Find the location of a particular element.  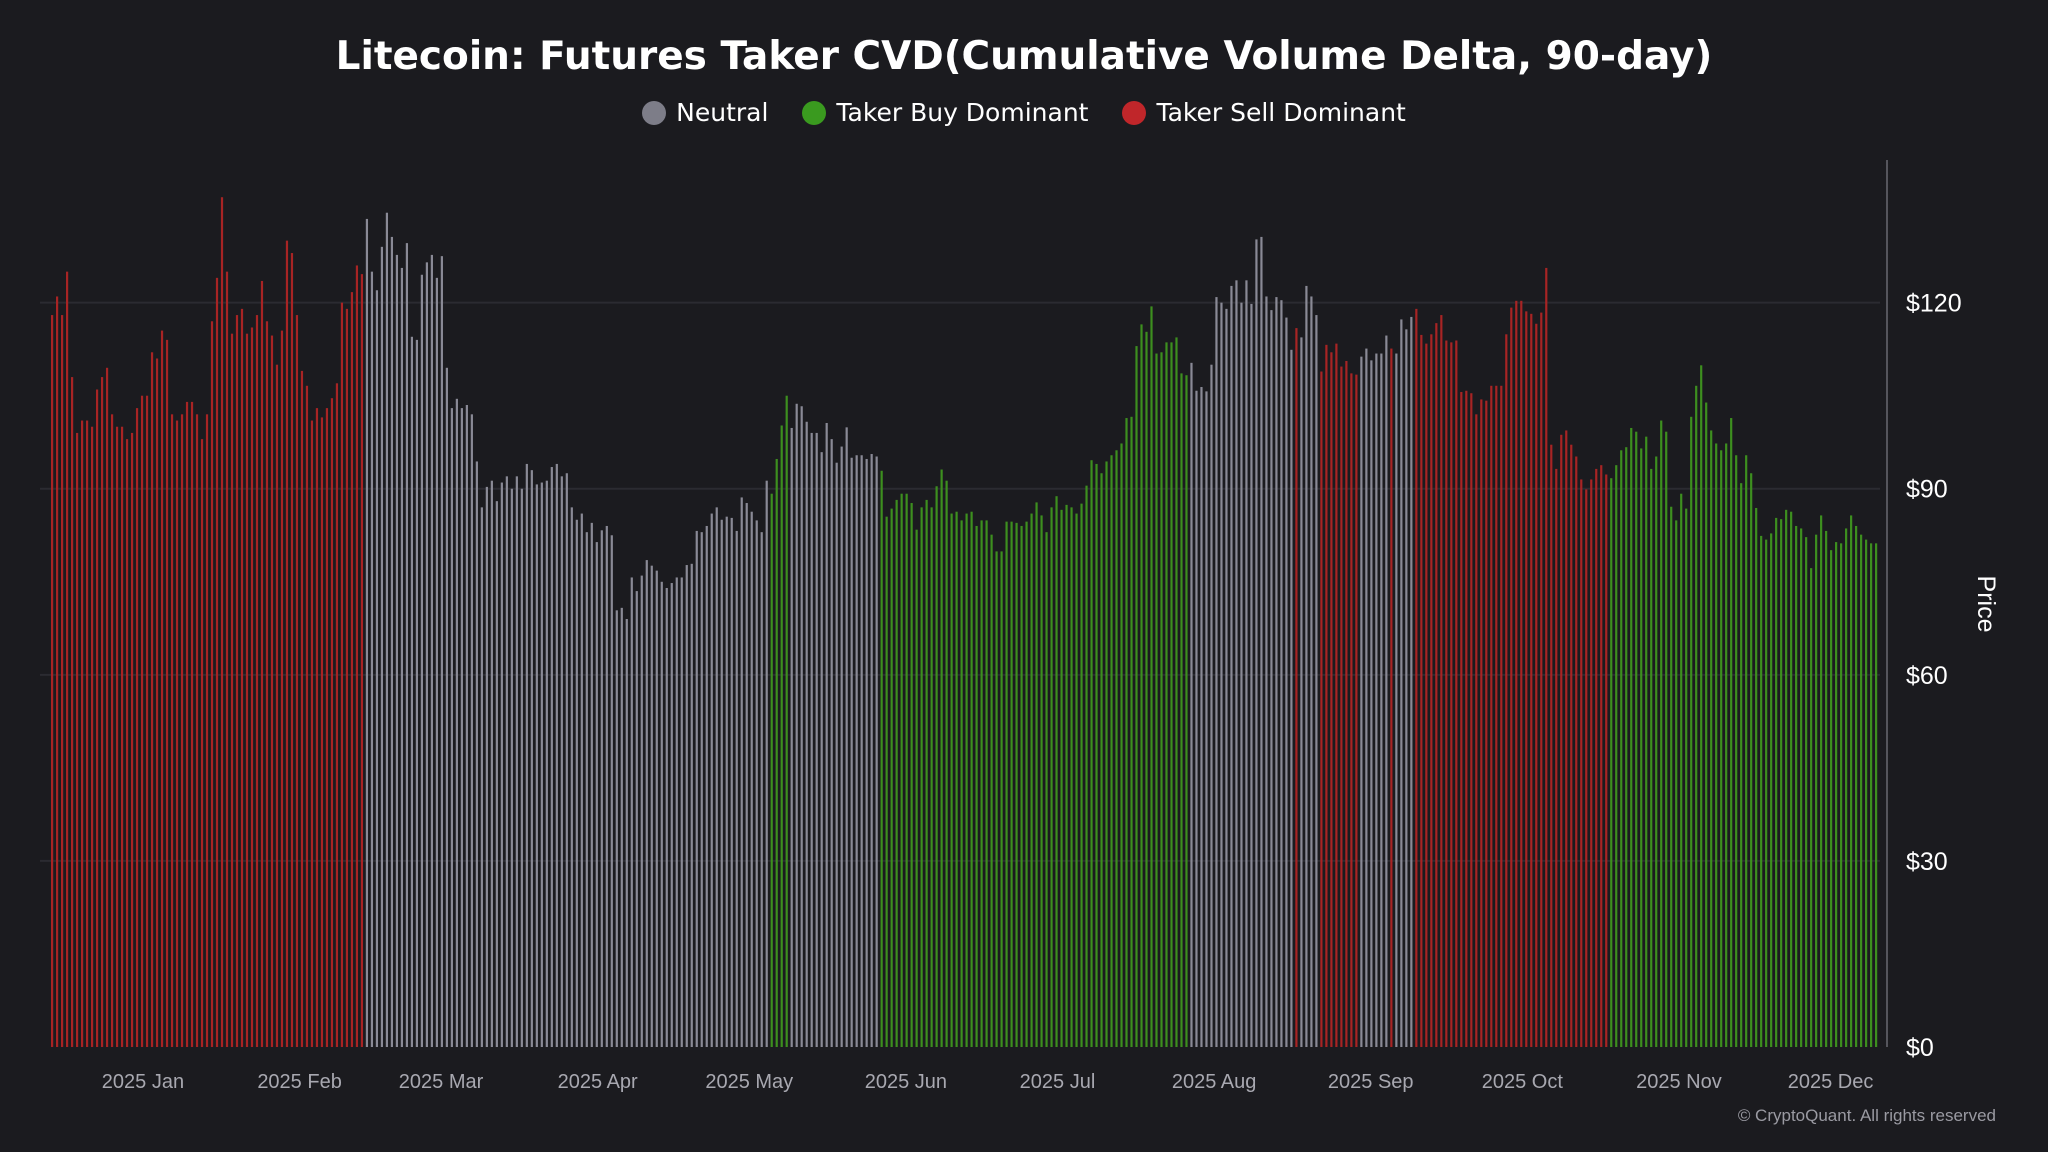

x-tick-label: 2025 Dec is located at coordinates (1831, 1082).